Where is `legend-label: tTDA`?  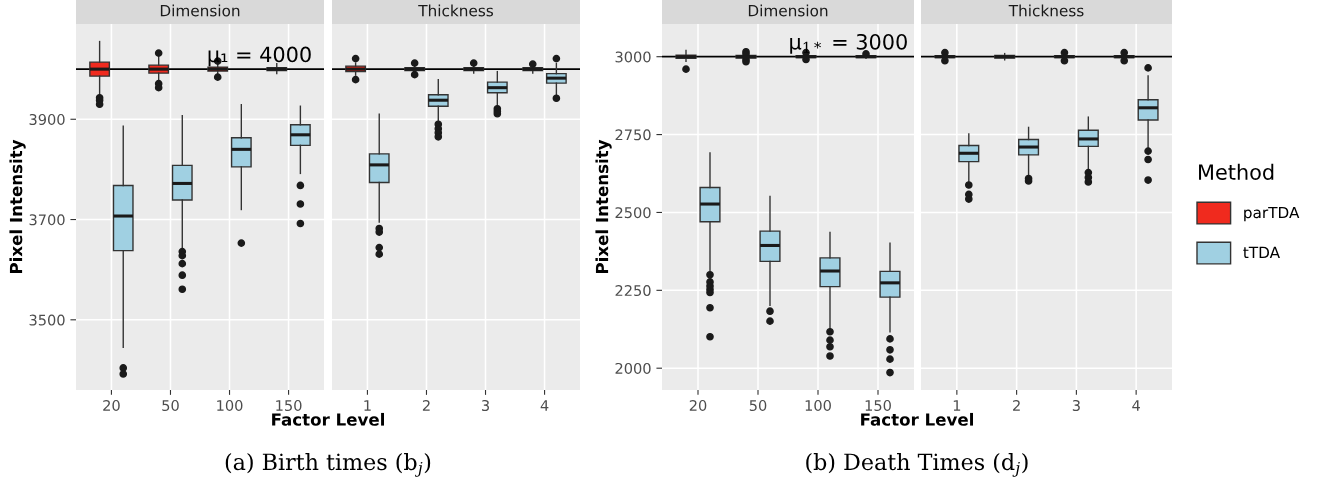
legend-label: tTDA is located at coordinates (1261, 252).